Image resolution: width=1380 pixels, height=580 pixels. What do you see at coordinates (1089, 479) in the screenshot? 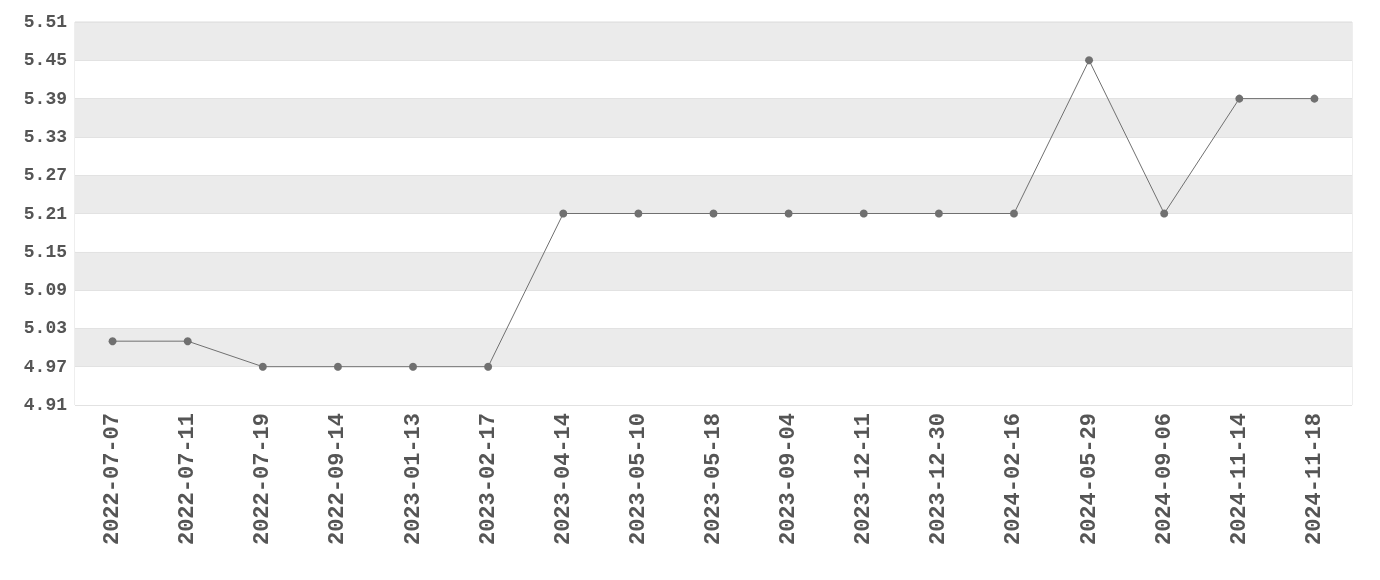
I see `x-tick-label: 2024-05-29` at bounding box center [1089, 479].